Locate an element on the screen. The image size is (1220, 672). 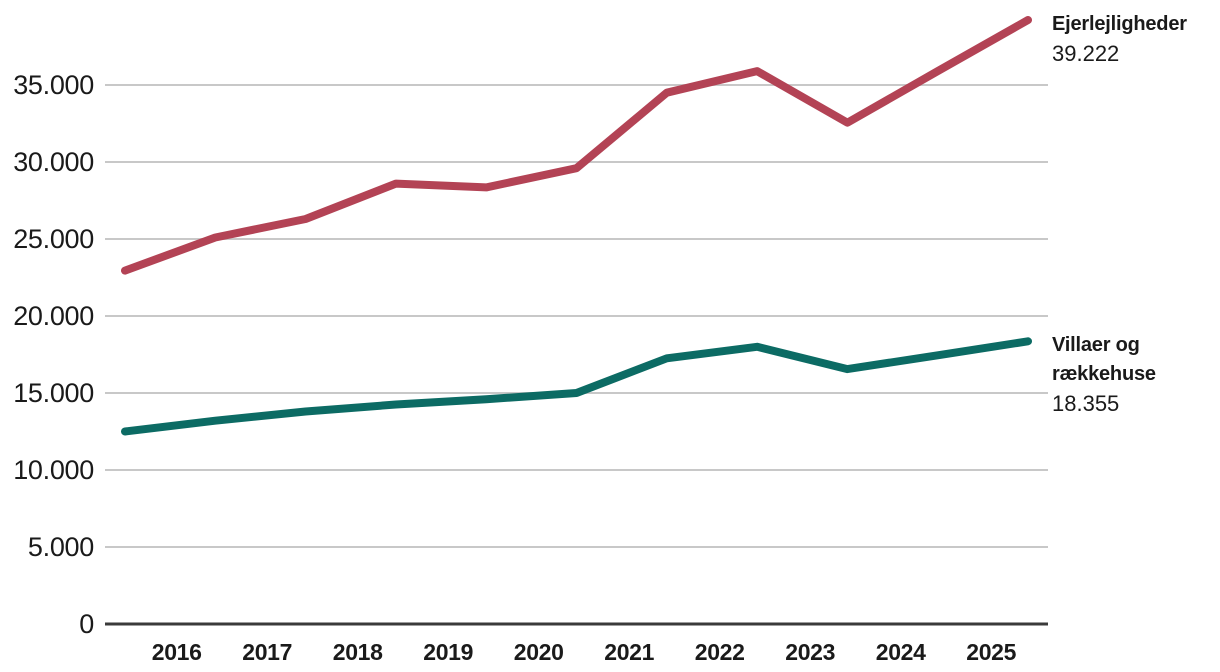
y-tick-label: 15.000 is located at coordinates (53, 393).